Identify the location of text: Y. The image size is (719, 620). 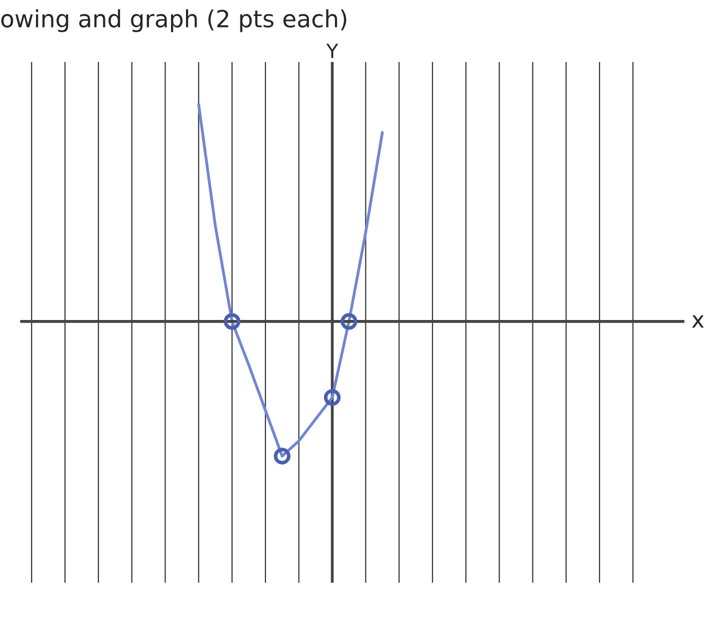
(332, 51).